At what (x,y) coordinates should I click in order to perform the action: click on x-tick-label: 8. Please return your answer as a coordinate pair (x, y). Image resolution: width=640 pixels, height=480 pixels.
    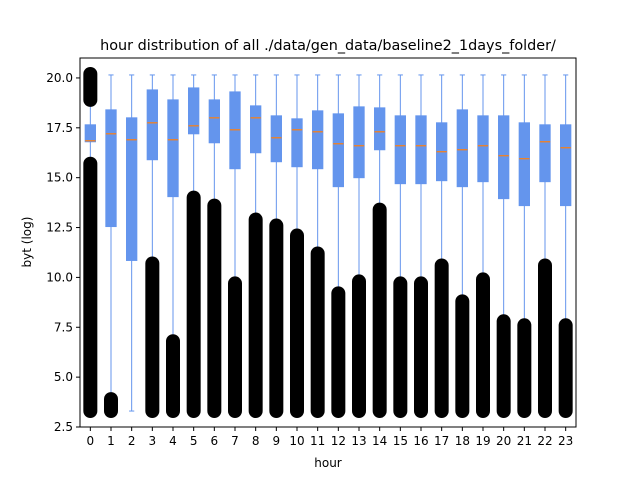
    Looking at the image, I should click on (256, 441).